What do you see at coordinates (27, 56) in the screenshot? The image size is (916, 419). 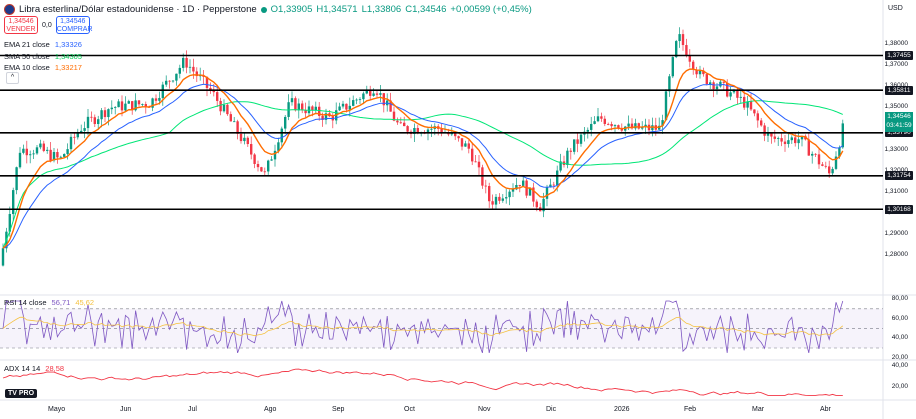 I see `indicator-label: SMA 50 close` at bounding box center [27, 56].